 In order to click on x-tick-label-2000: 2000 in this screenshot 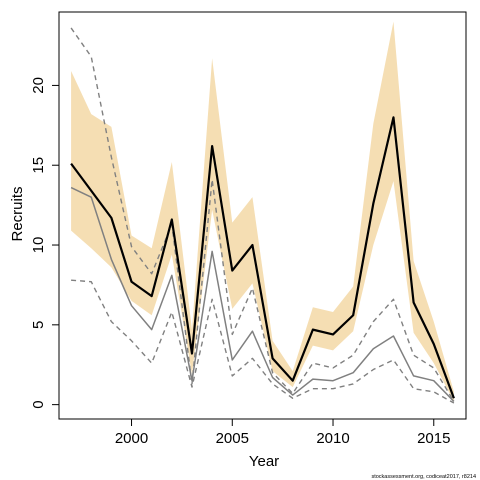, I will do `click(131, 438)`.